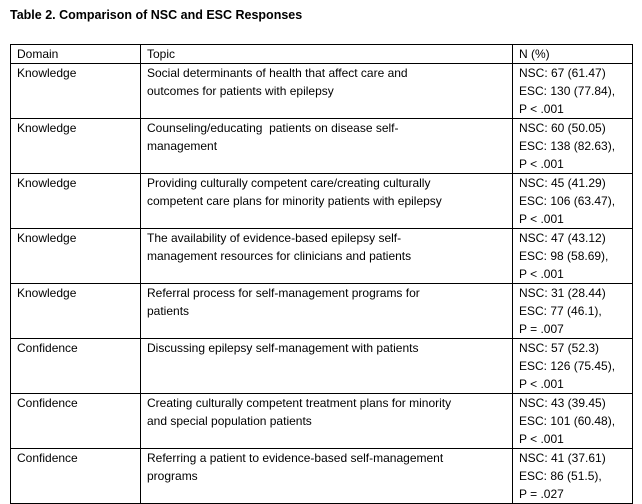  Describe the element at coordinates (572, 54) in the screenshot. I see `column-header-n: N (%)` at that location.